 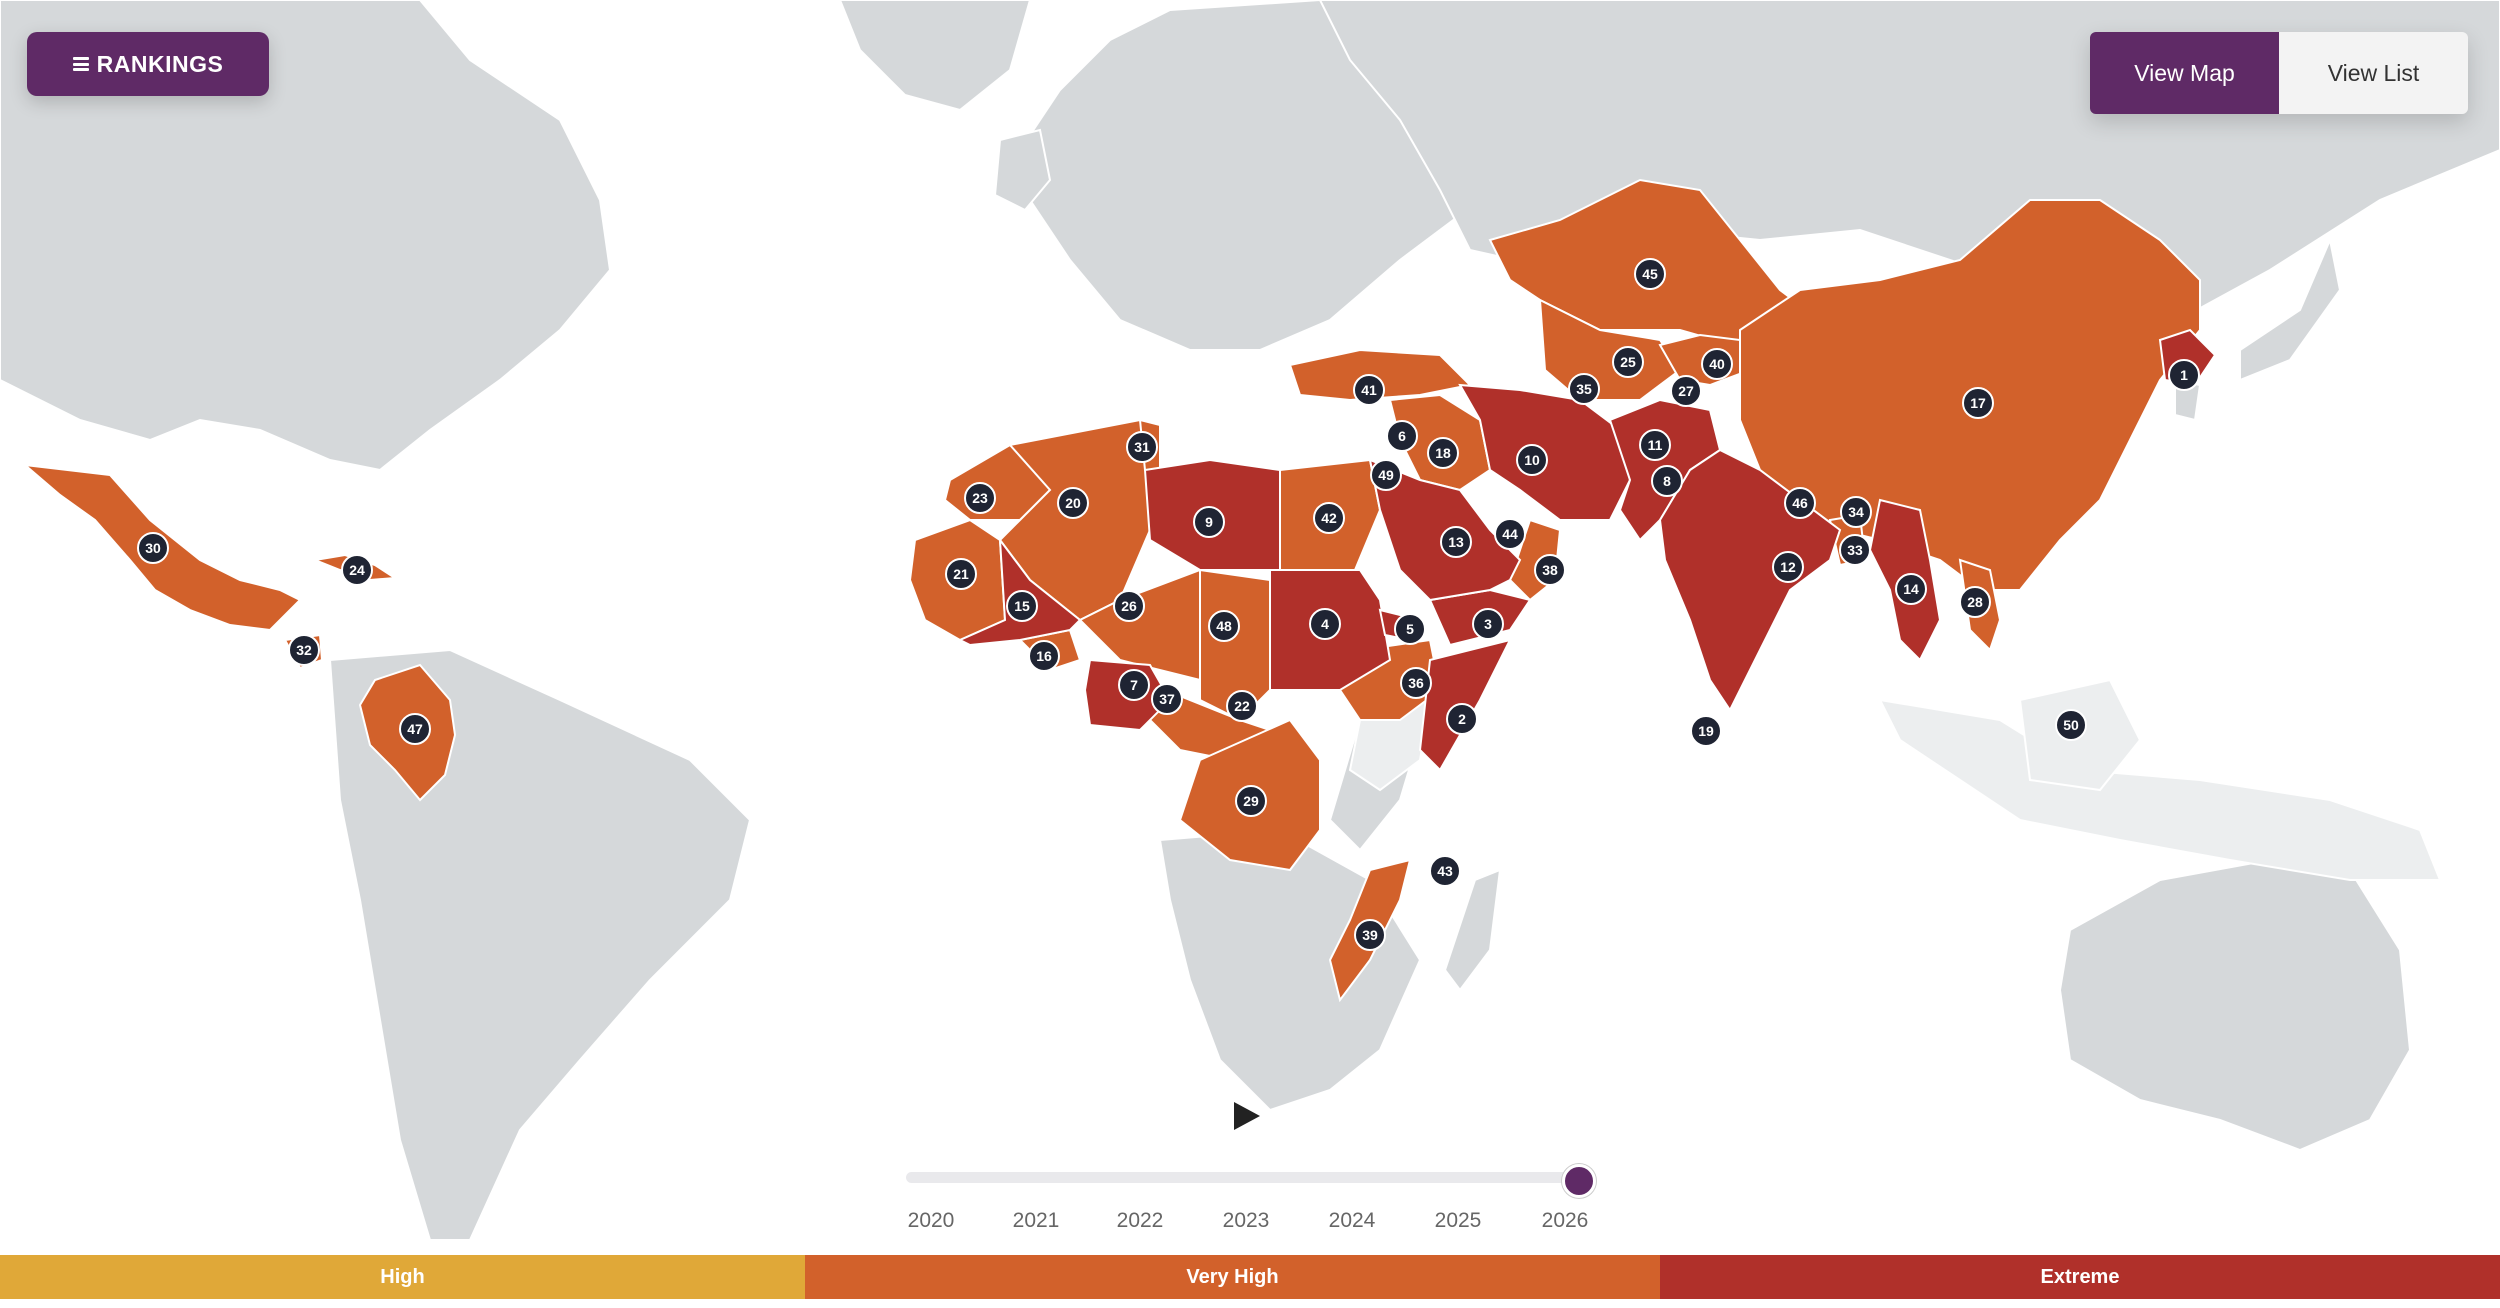 I want to click on marker-19: 19, so click(x=1706, y=731).